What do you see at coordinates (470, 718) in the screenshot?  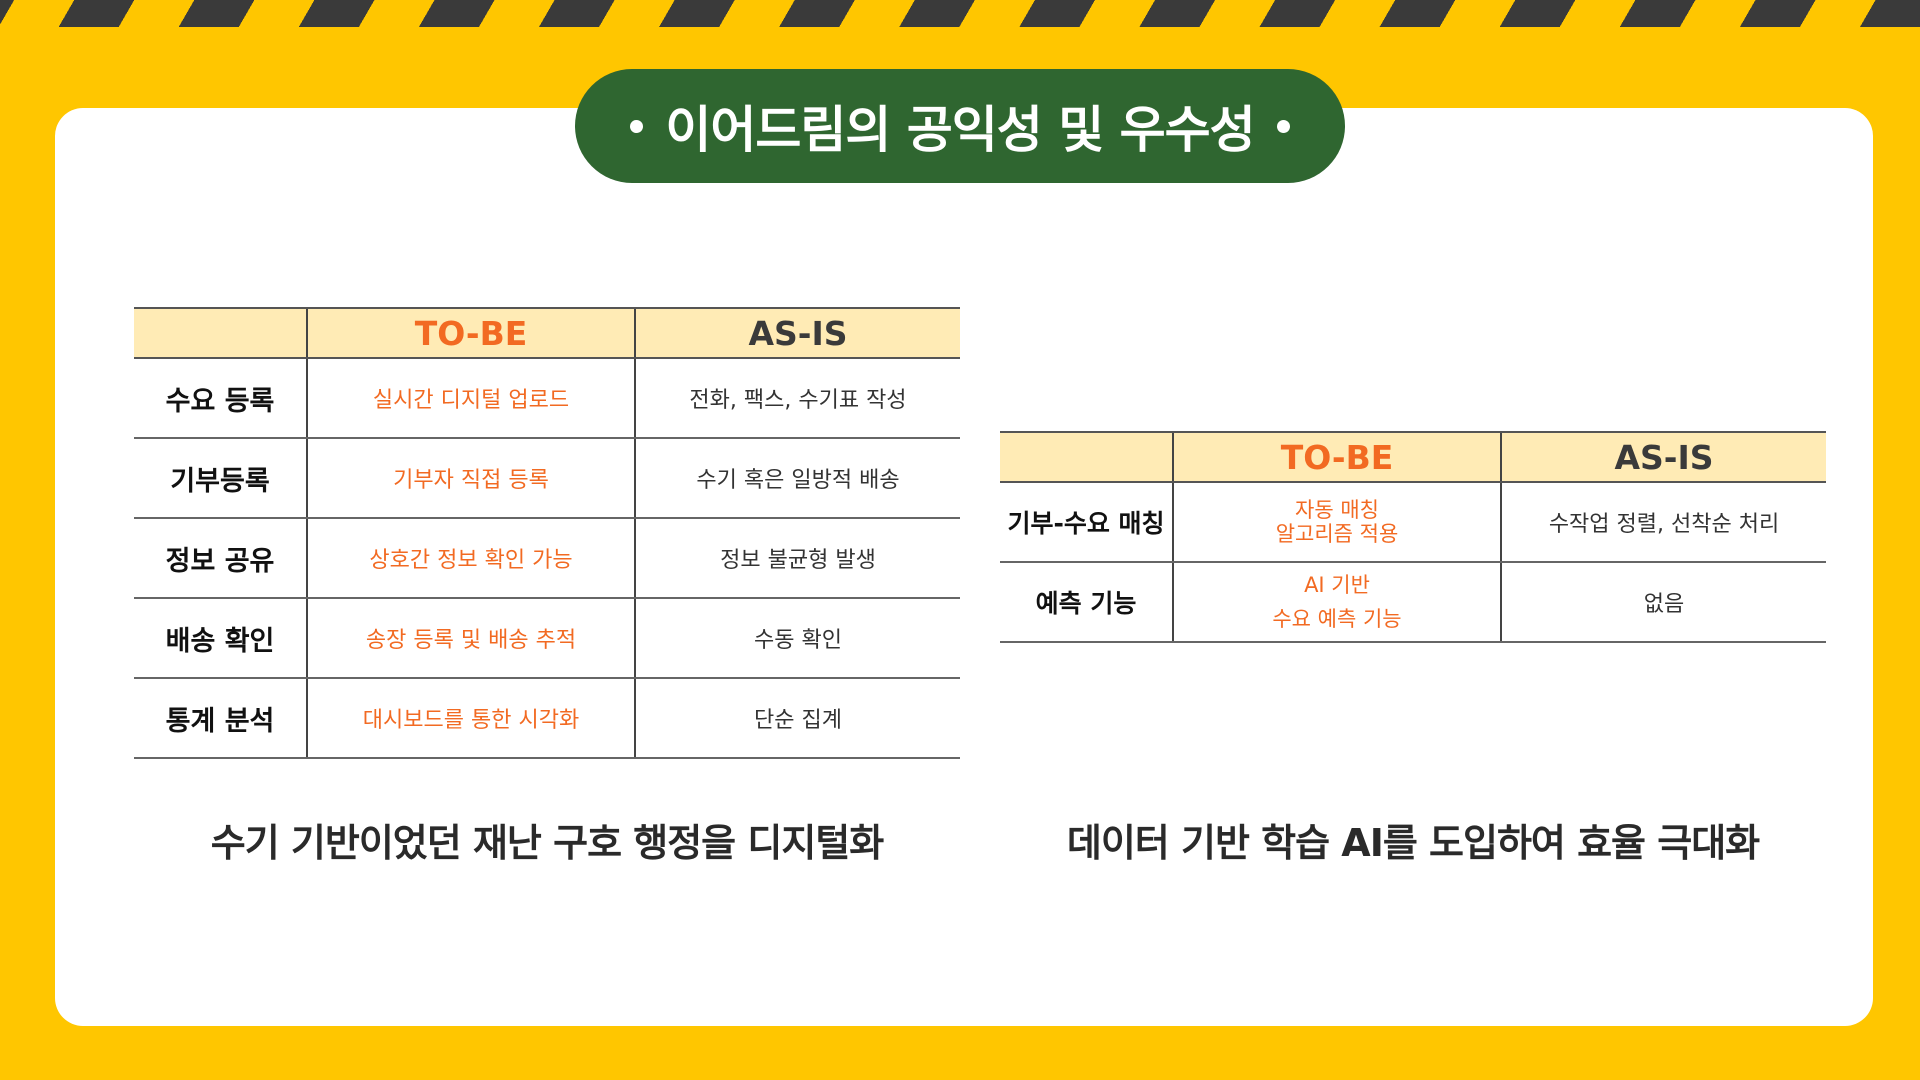 I see `tobe-cell: 대시보드를 통한 시각화` at bounding box center [470, 718].